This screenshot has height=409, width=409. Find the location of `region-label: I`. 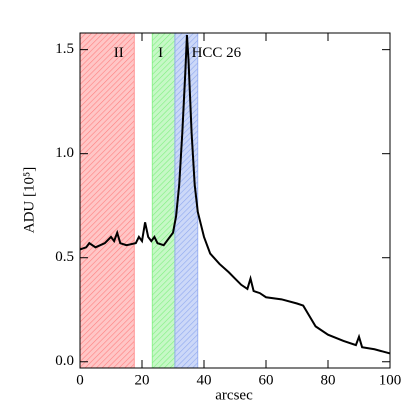

region-label: I is located at coordinates (160, 53).